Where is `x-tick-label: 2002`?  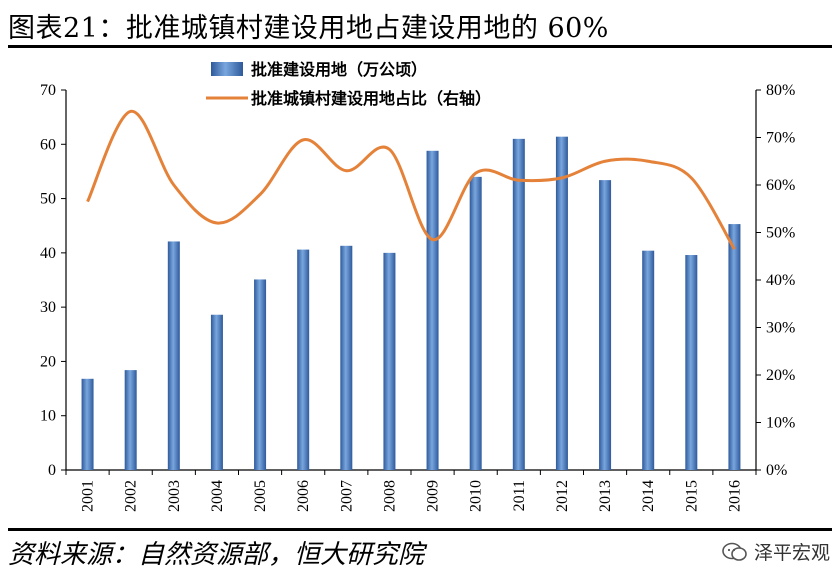
x-tick-label: 2002 is located at coordinates (131, 496).